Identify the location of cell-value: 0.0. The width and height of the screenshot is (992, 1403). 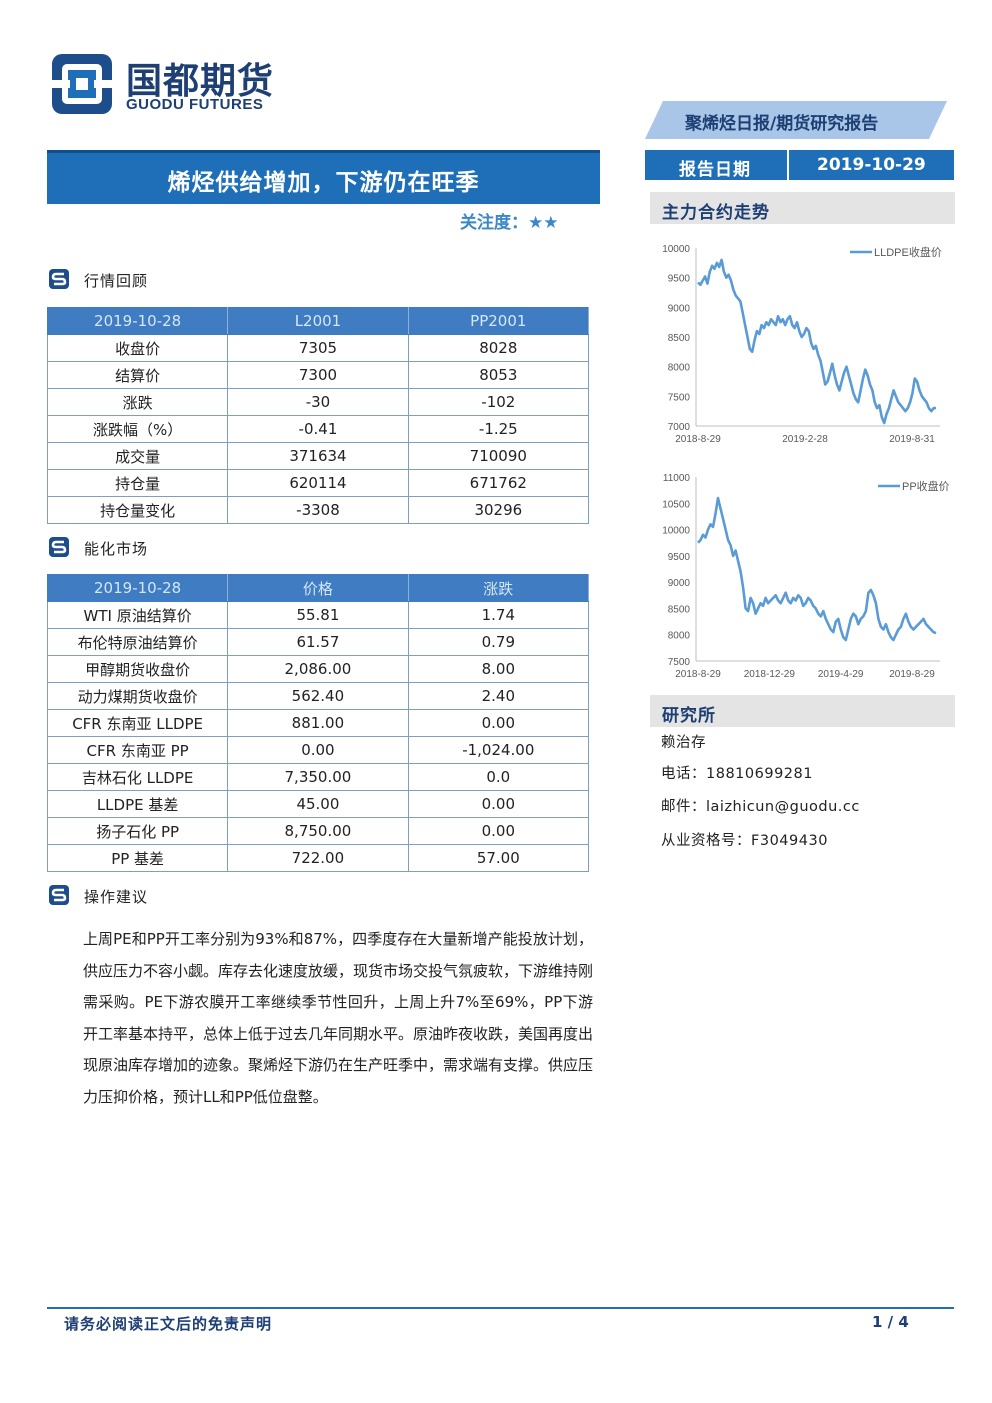
(498, 777).